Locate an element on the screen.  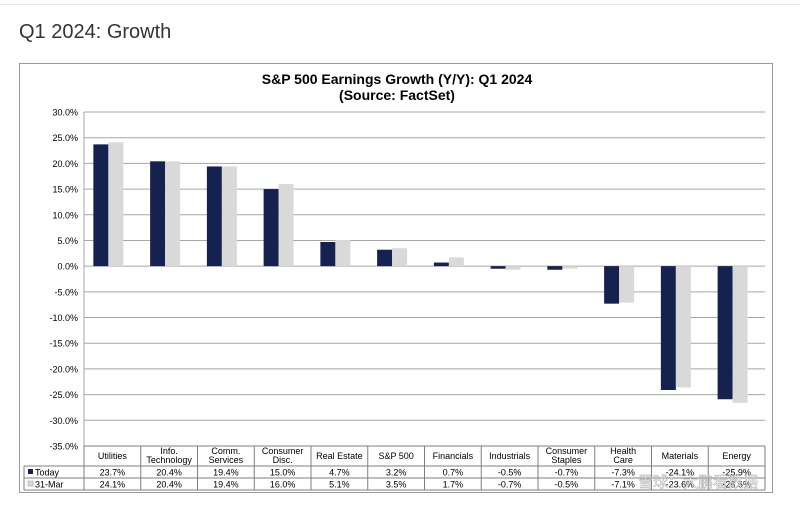
data-table-value: -23.6% is located at coordinates (680, 485).